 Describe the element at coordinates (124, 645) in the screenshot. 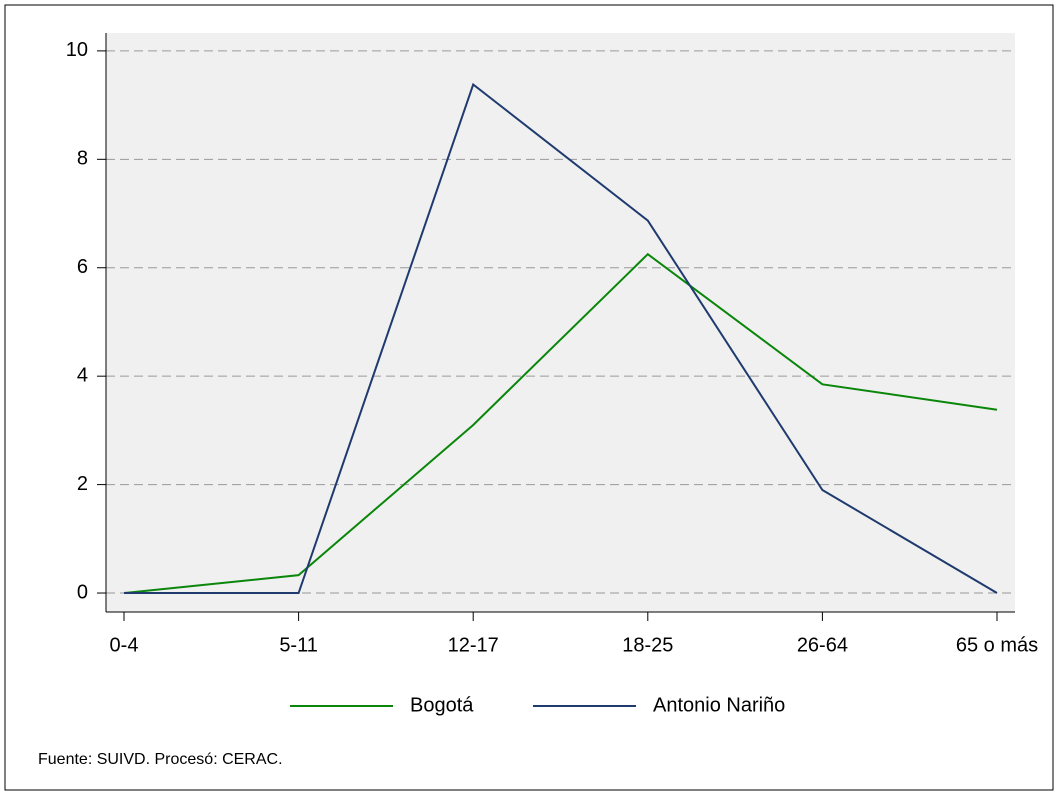

I see `x-tick-label: 0-4` at that location.